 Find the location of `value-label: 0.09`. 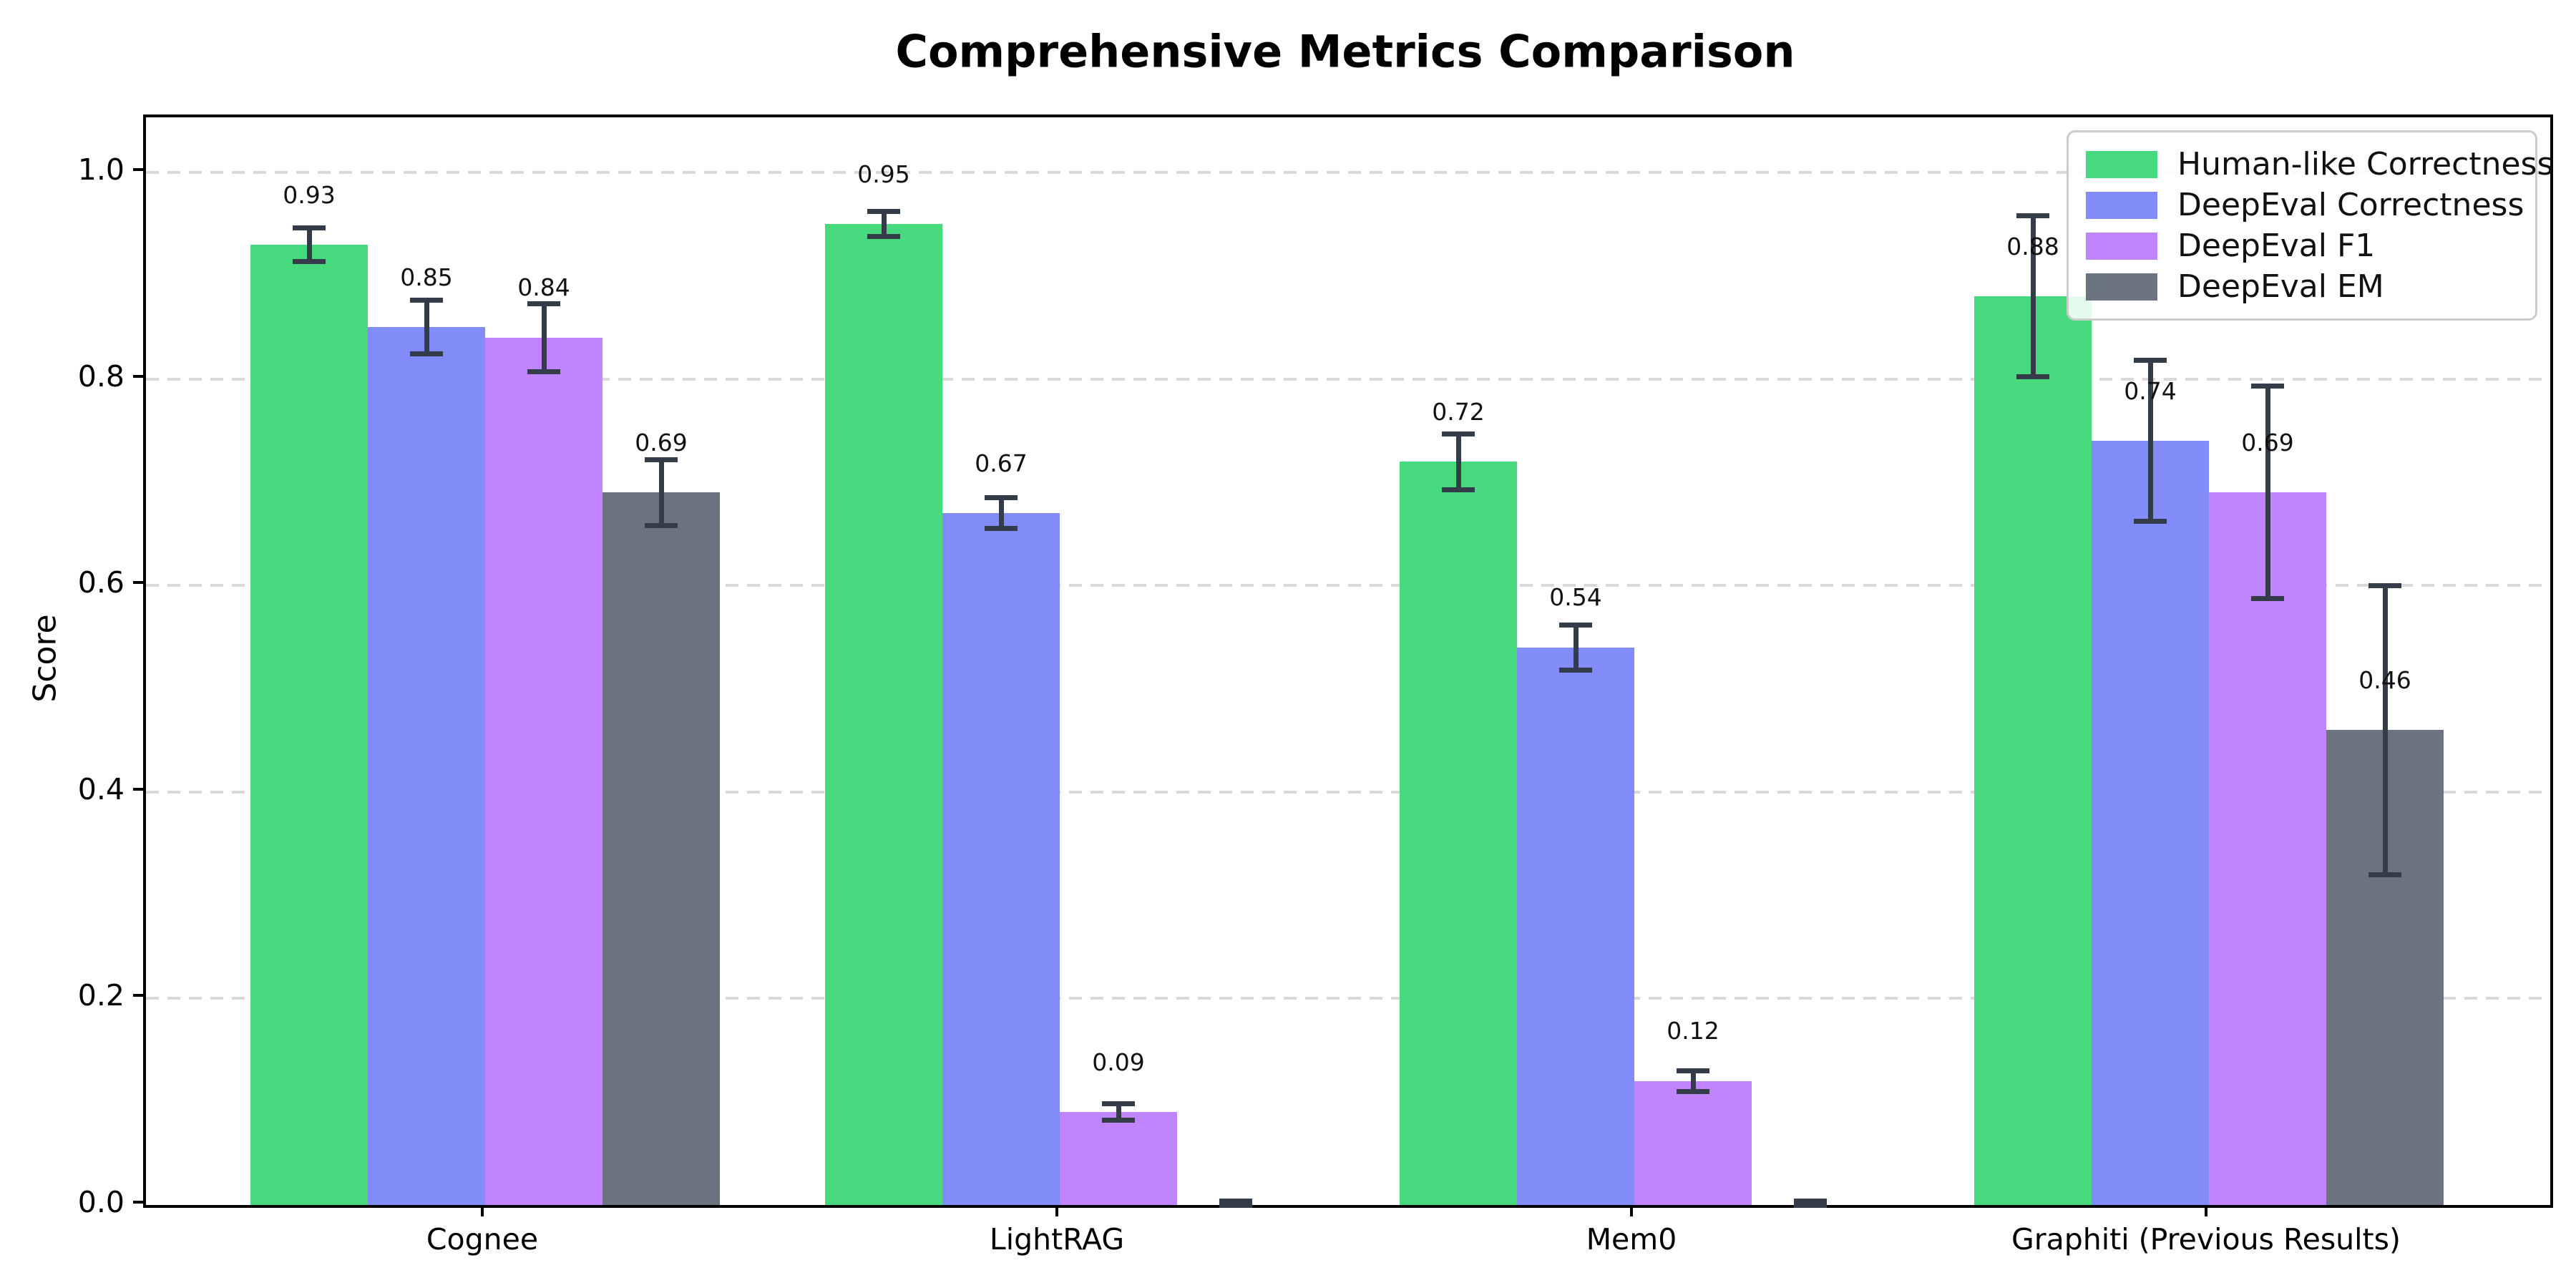

value-label: 0.09 is located at coordinates (1118, 1062).